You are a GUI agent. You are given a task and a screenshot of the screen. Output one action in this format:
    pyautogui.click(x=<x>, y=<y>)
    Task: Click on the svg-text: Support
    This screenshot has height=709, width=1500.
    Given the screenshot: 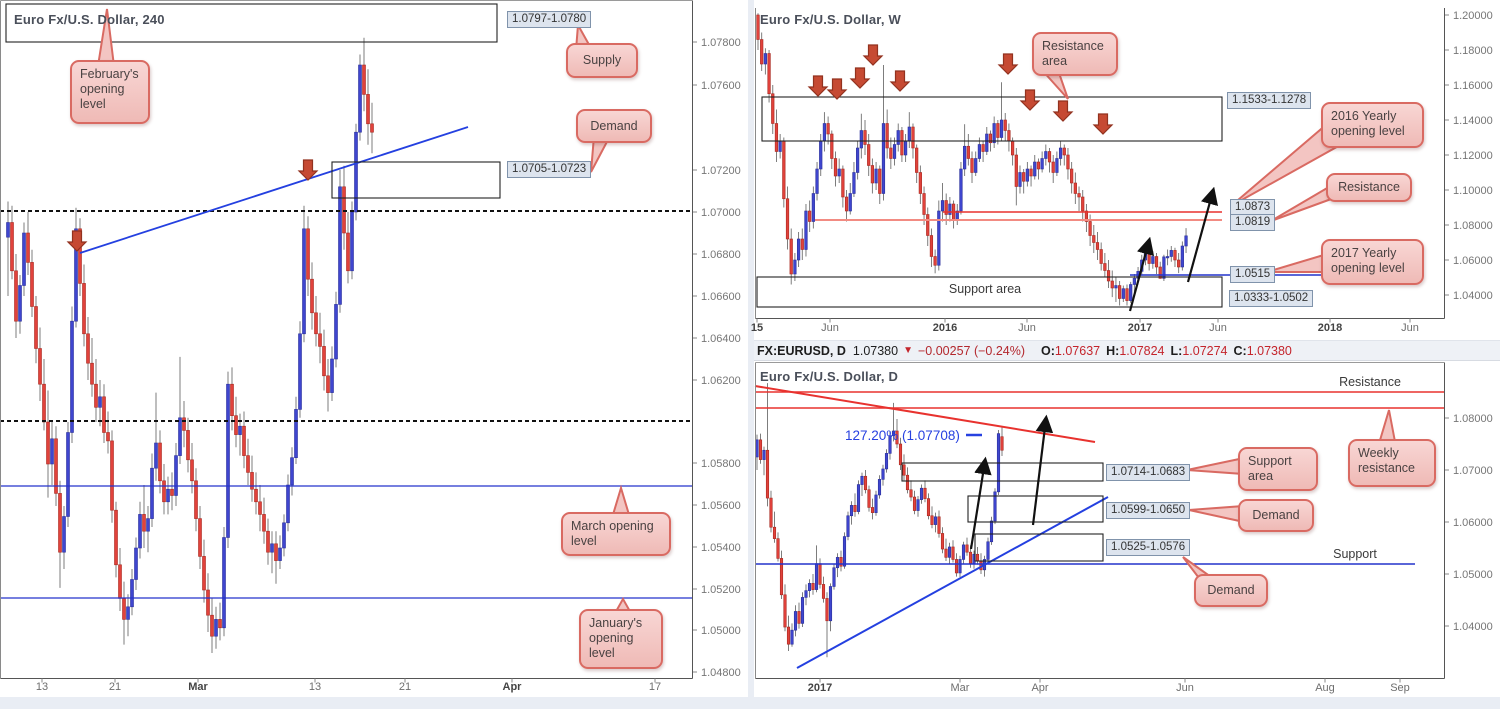 What is the action you would take?
    pyautogui.click(x=1355, y=554)
    